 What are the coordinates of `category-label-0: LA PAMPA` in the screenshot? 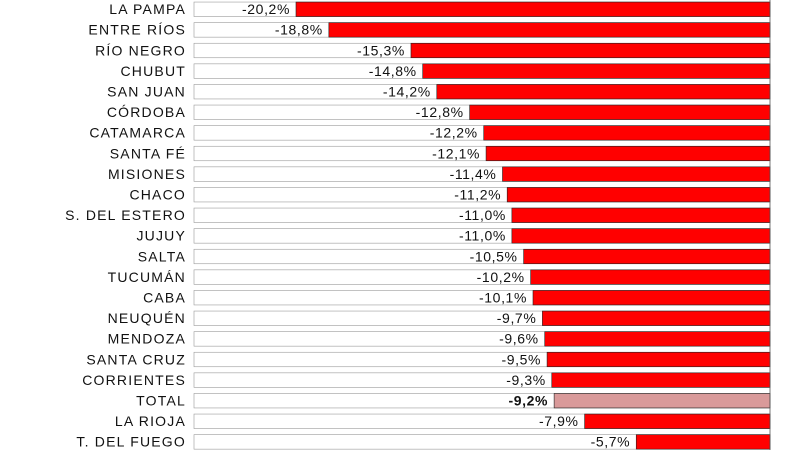 It's located at (147, 9).